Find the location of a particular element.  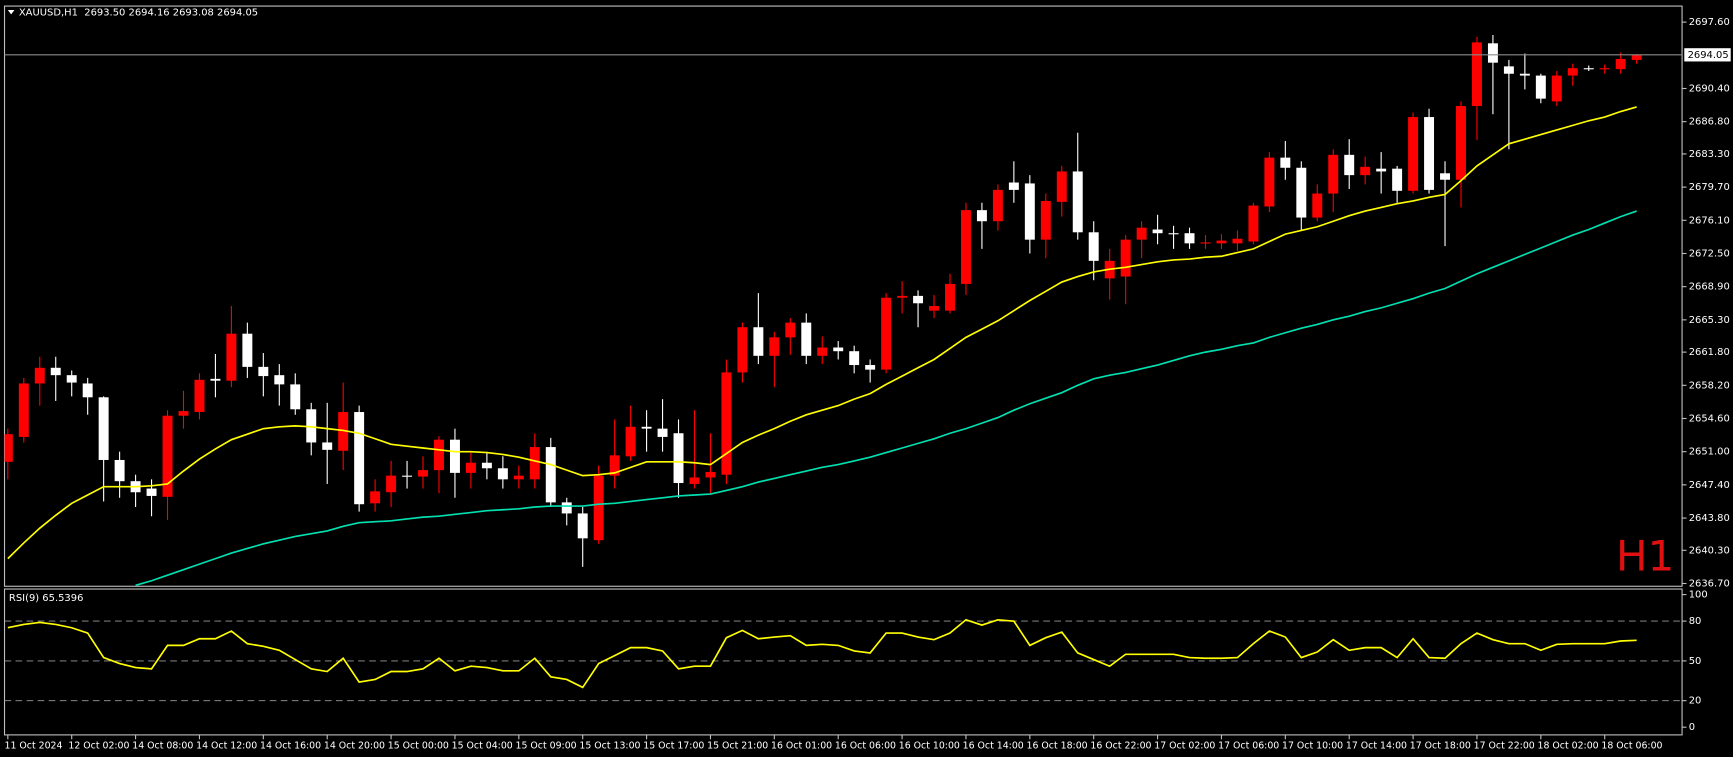

y-tick-label: 80 is located at coordinates (1695, 621).